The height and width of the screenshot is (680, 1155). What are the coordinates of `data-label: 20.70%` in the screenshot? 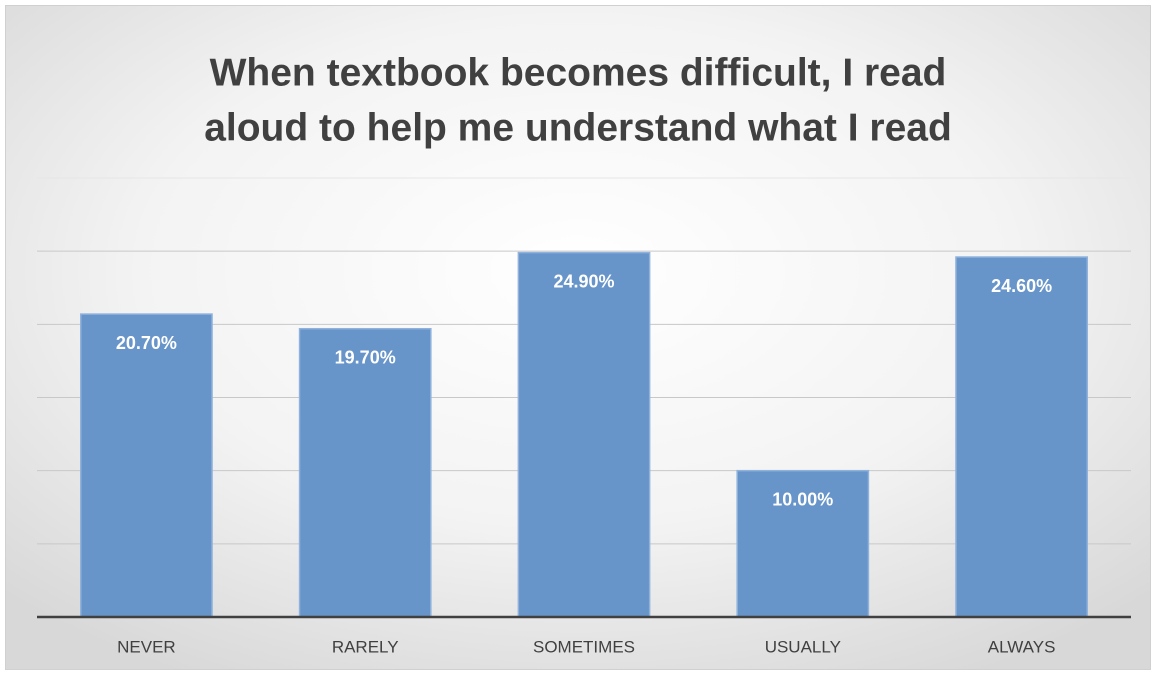 It's located at (146, 343).